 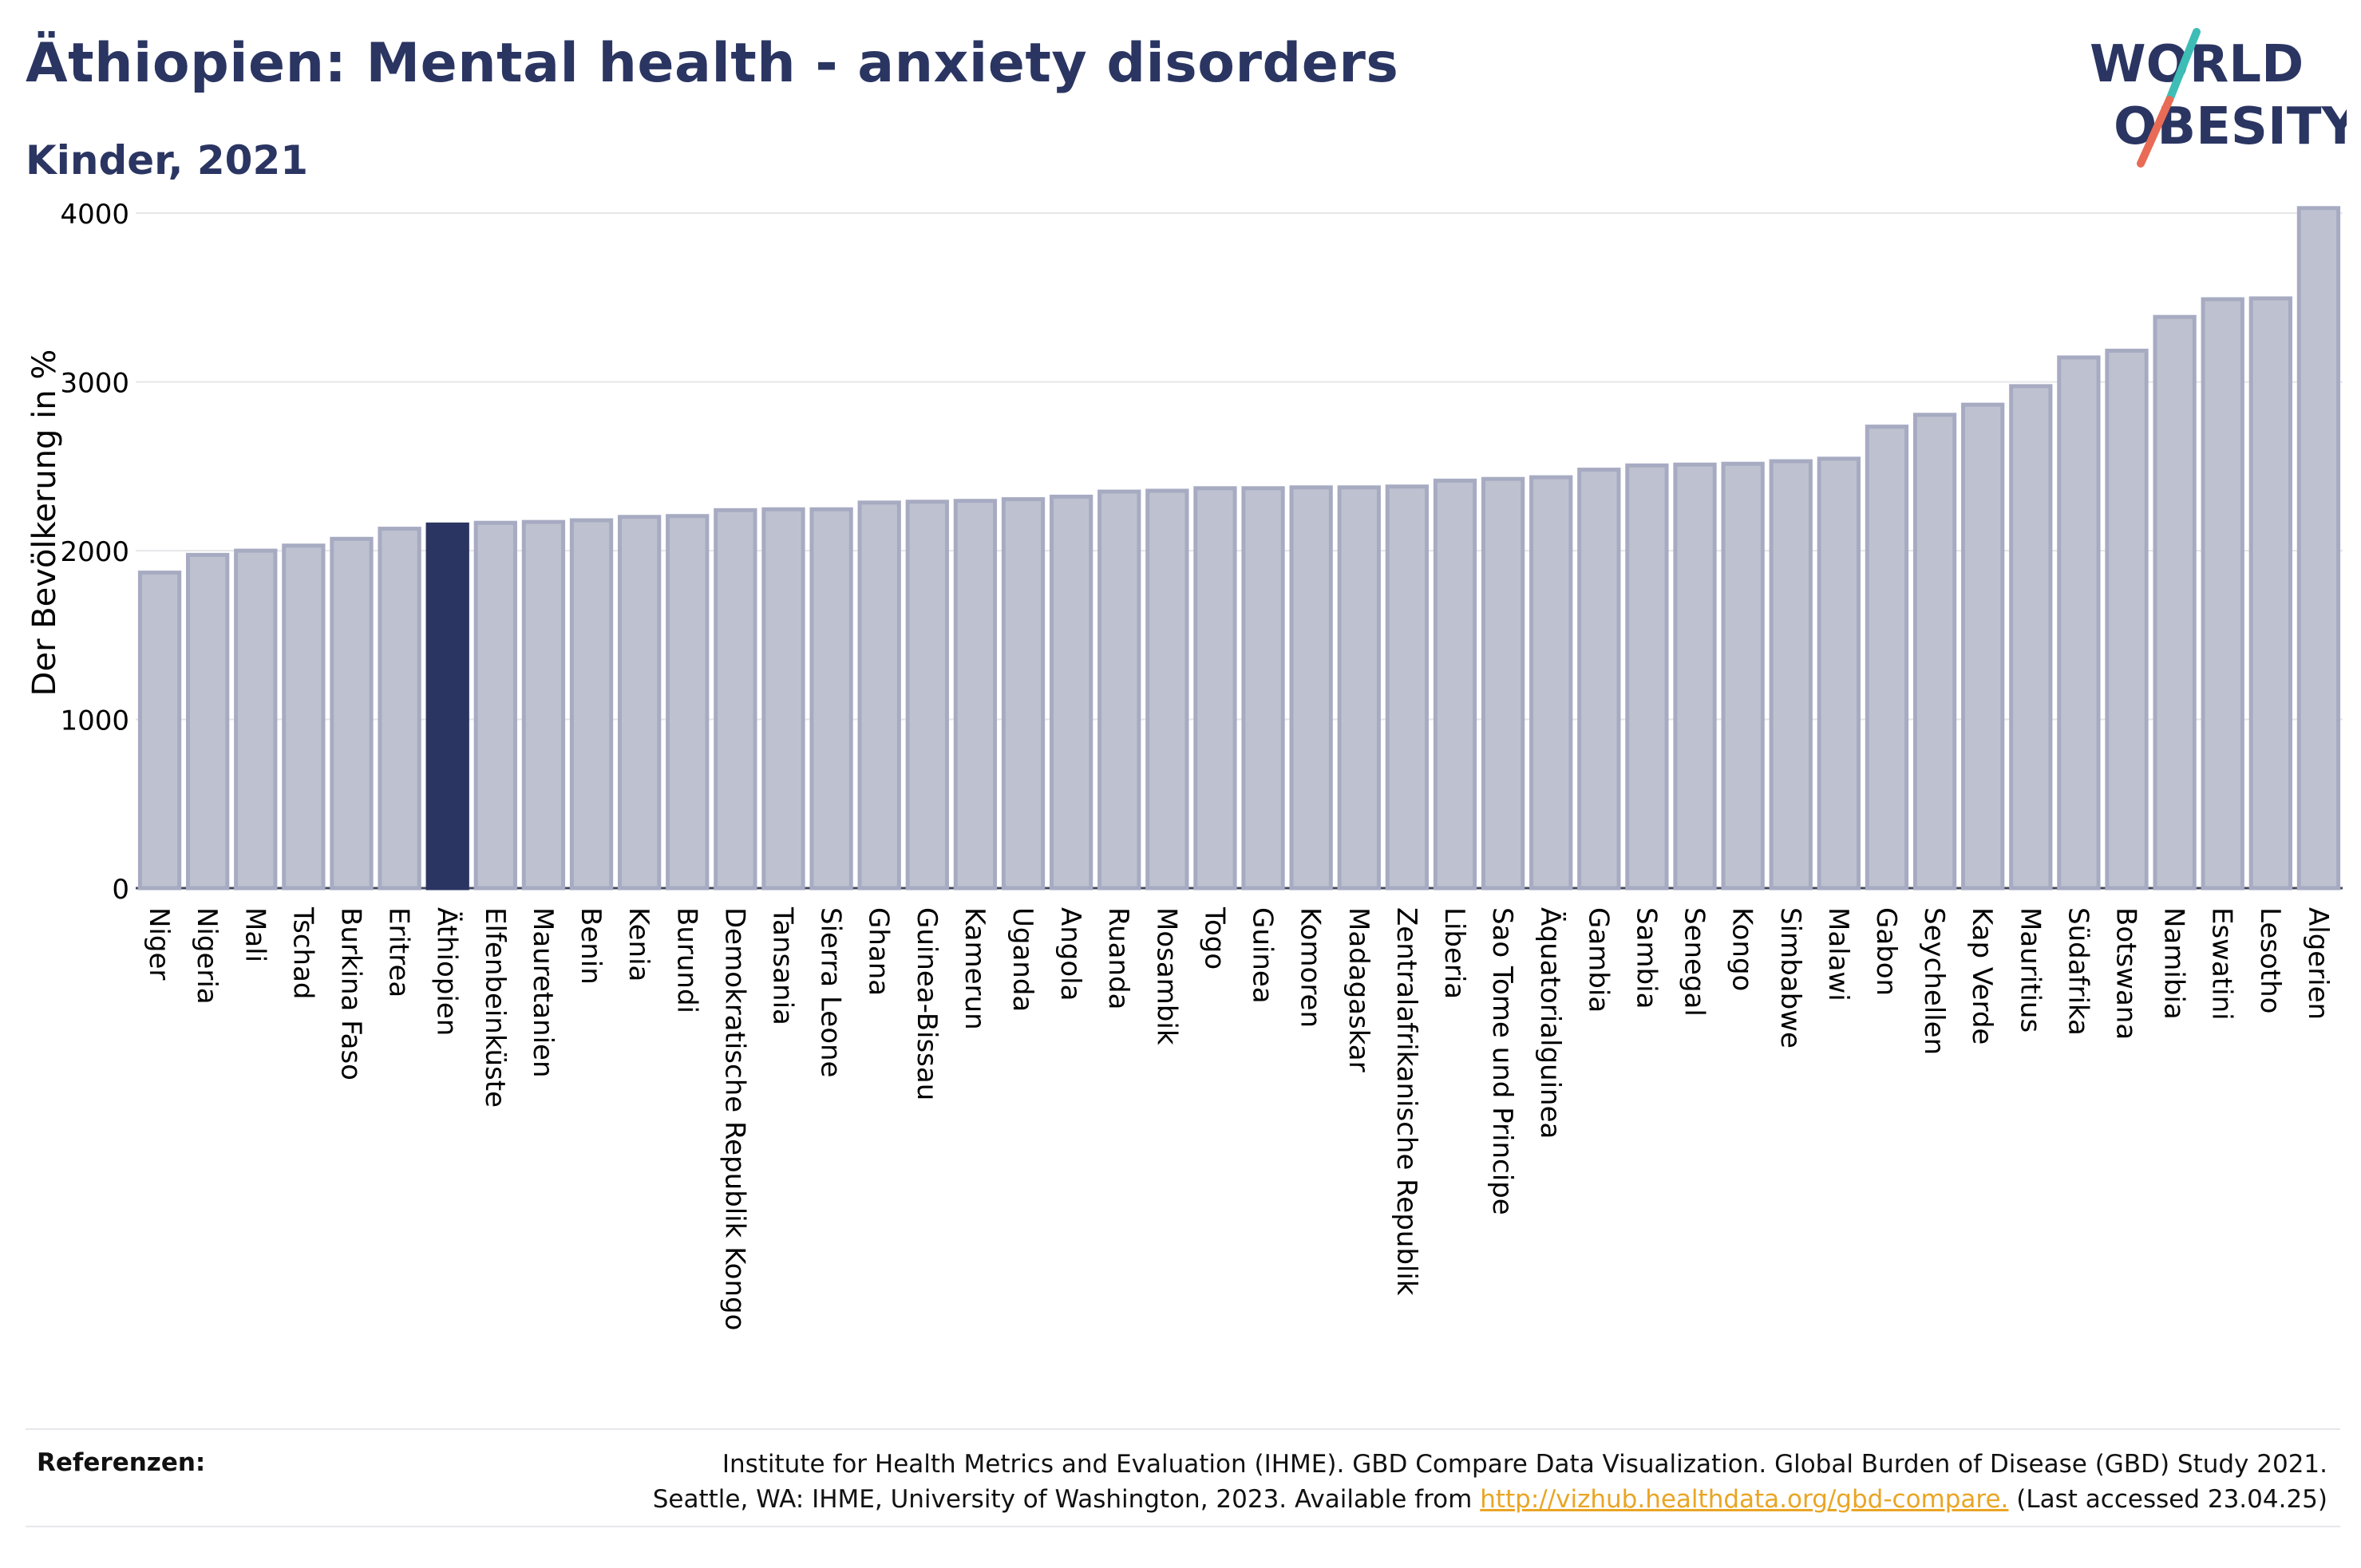 What do you see at coordinates (94, 384) in the screenshot?
I see `y-tick-label: 3000` at bounding box center [94, 384].